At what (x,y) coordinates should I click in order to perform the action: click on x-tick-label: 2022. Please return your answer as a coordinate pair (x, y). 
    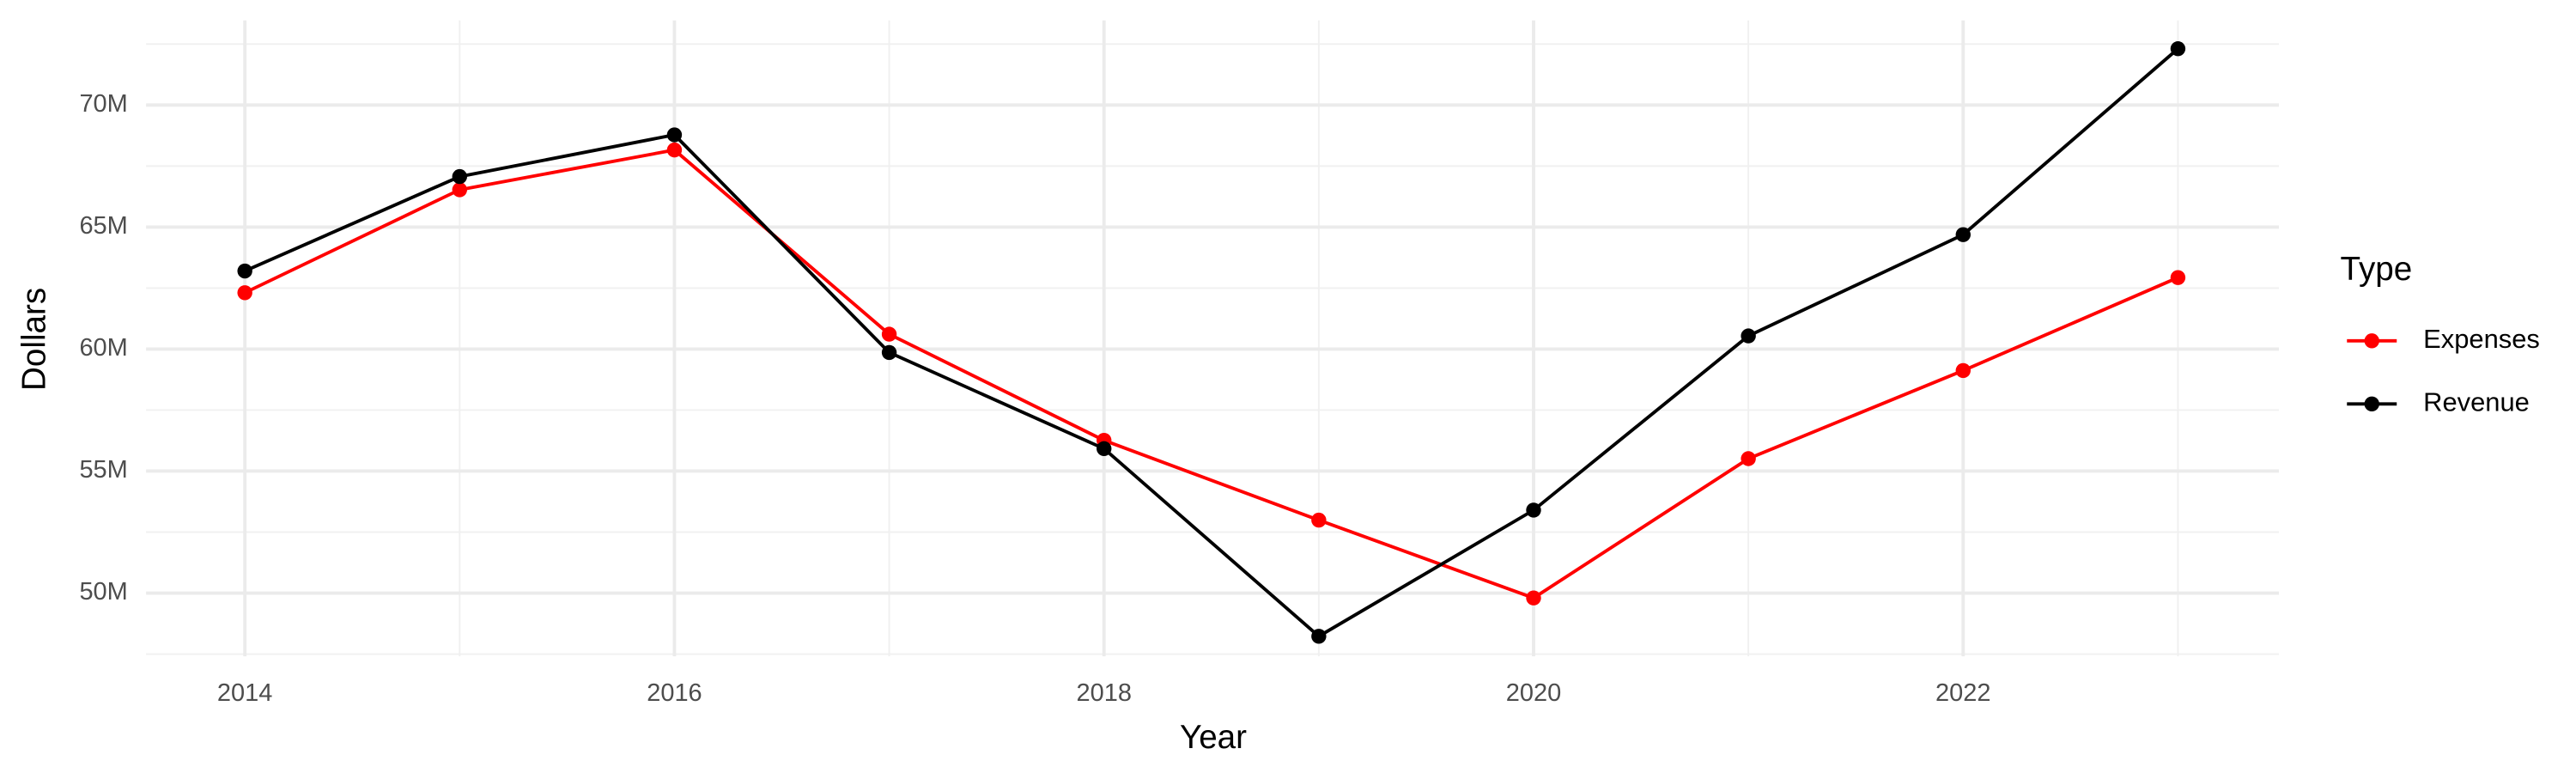
    Looking at the image, I should click on (1962, 693).